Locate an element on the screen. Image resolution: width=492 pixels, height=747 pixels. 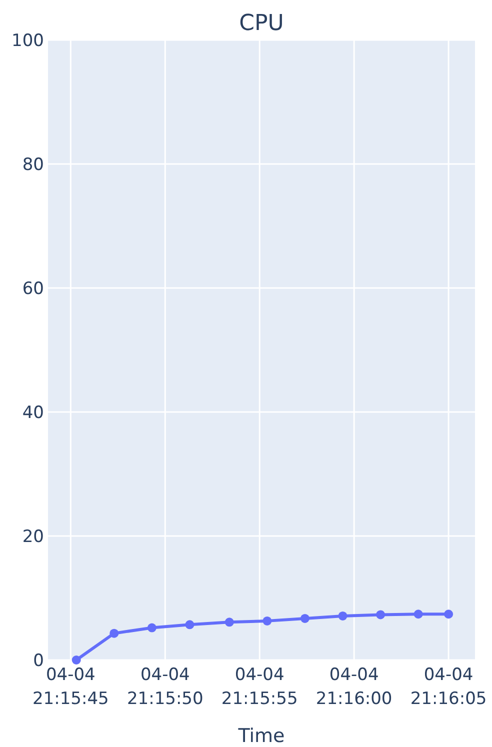
x-tick-label: 04-04 21:15:55 is located at coordinates (259, 687).